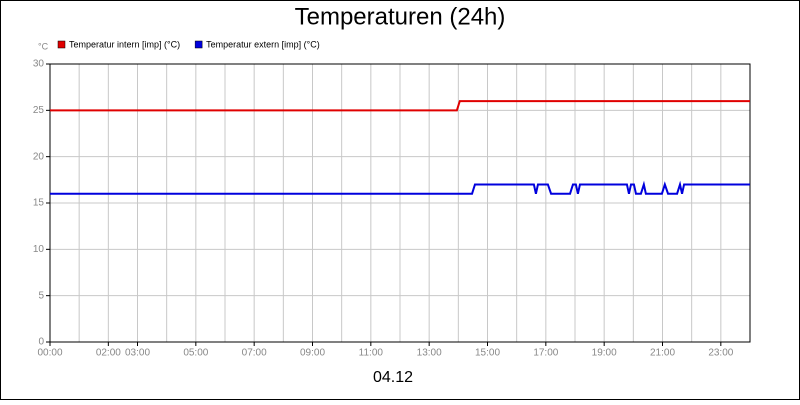 The height and width of the screenshot is (405, 800). I want to click on legend-label: Temperatur intern [imp] (°C), so click(124, 44).